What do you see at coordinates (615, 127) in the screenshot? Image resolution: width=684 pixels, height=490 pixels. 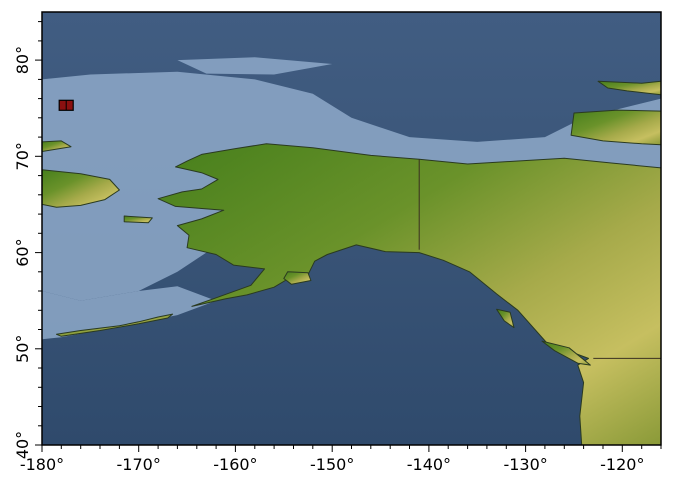 I see `land-banks-island` at bounding box center [615, 127].